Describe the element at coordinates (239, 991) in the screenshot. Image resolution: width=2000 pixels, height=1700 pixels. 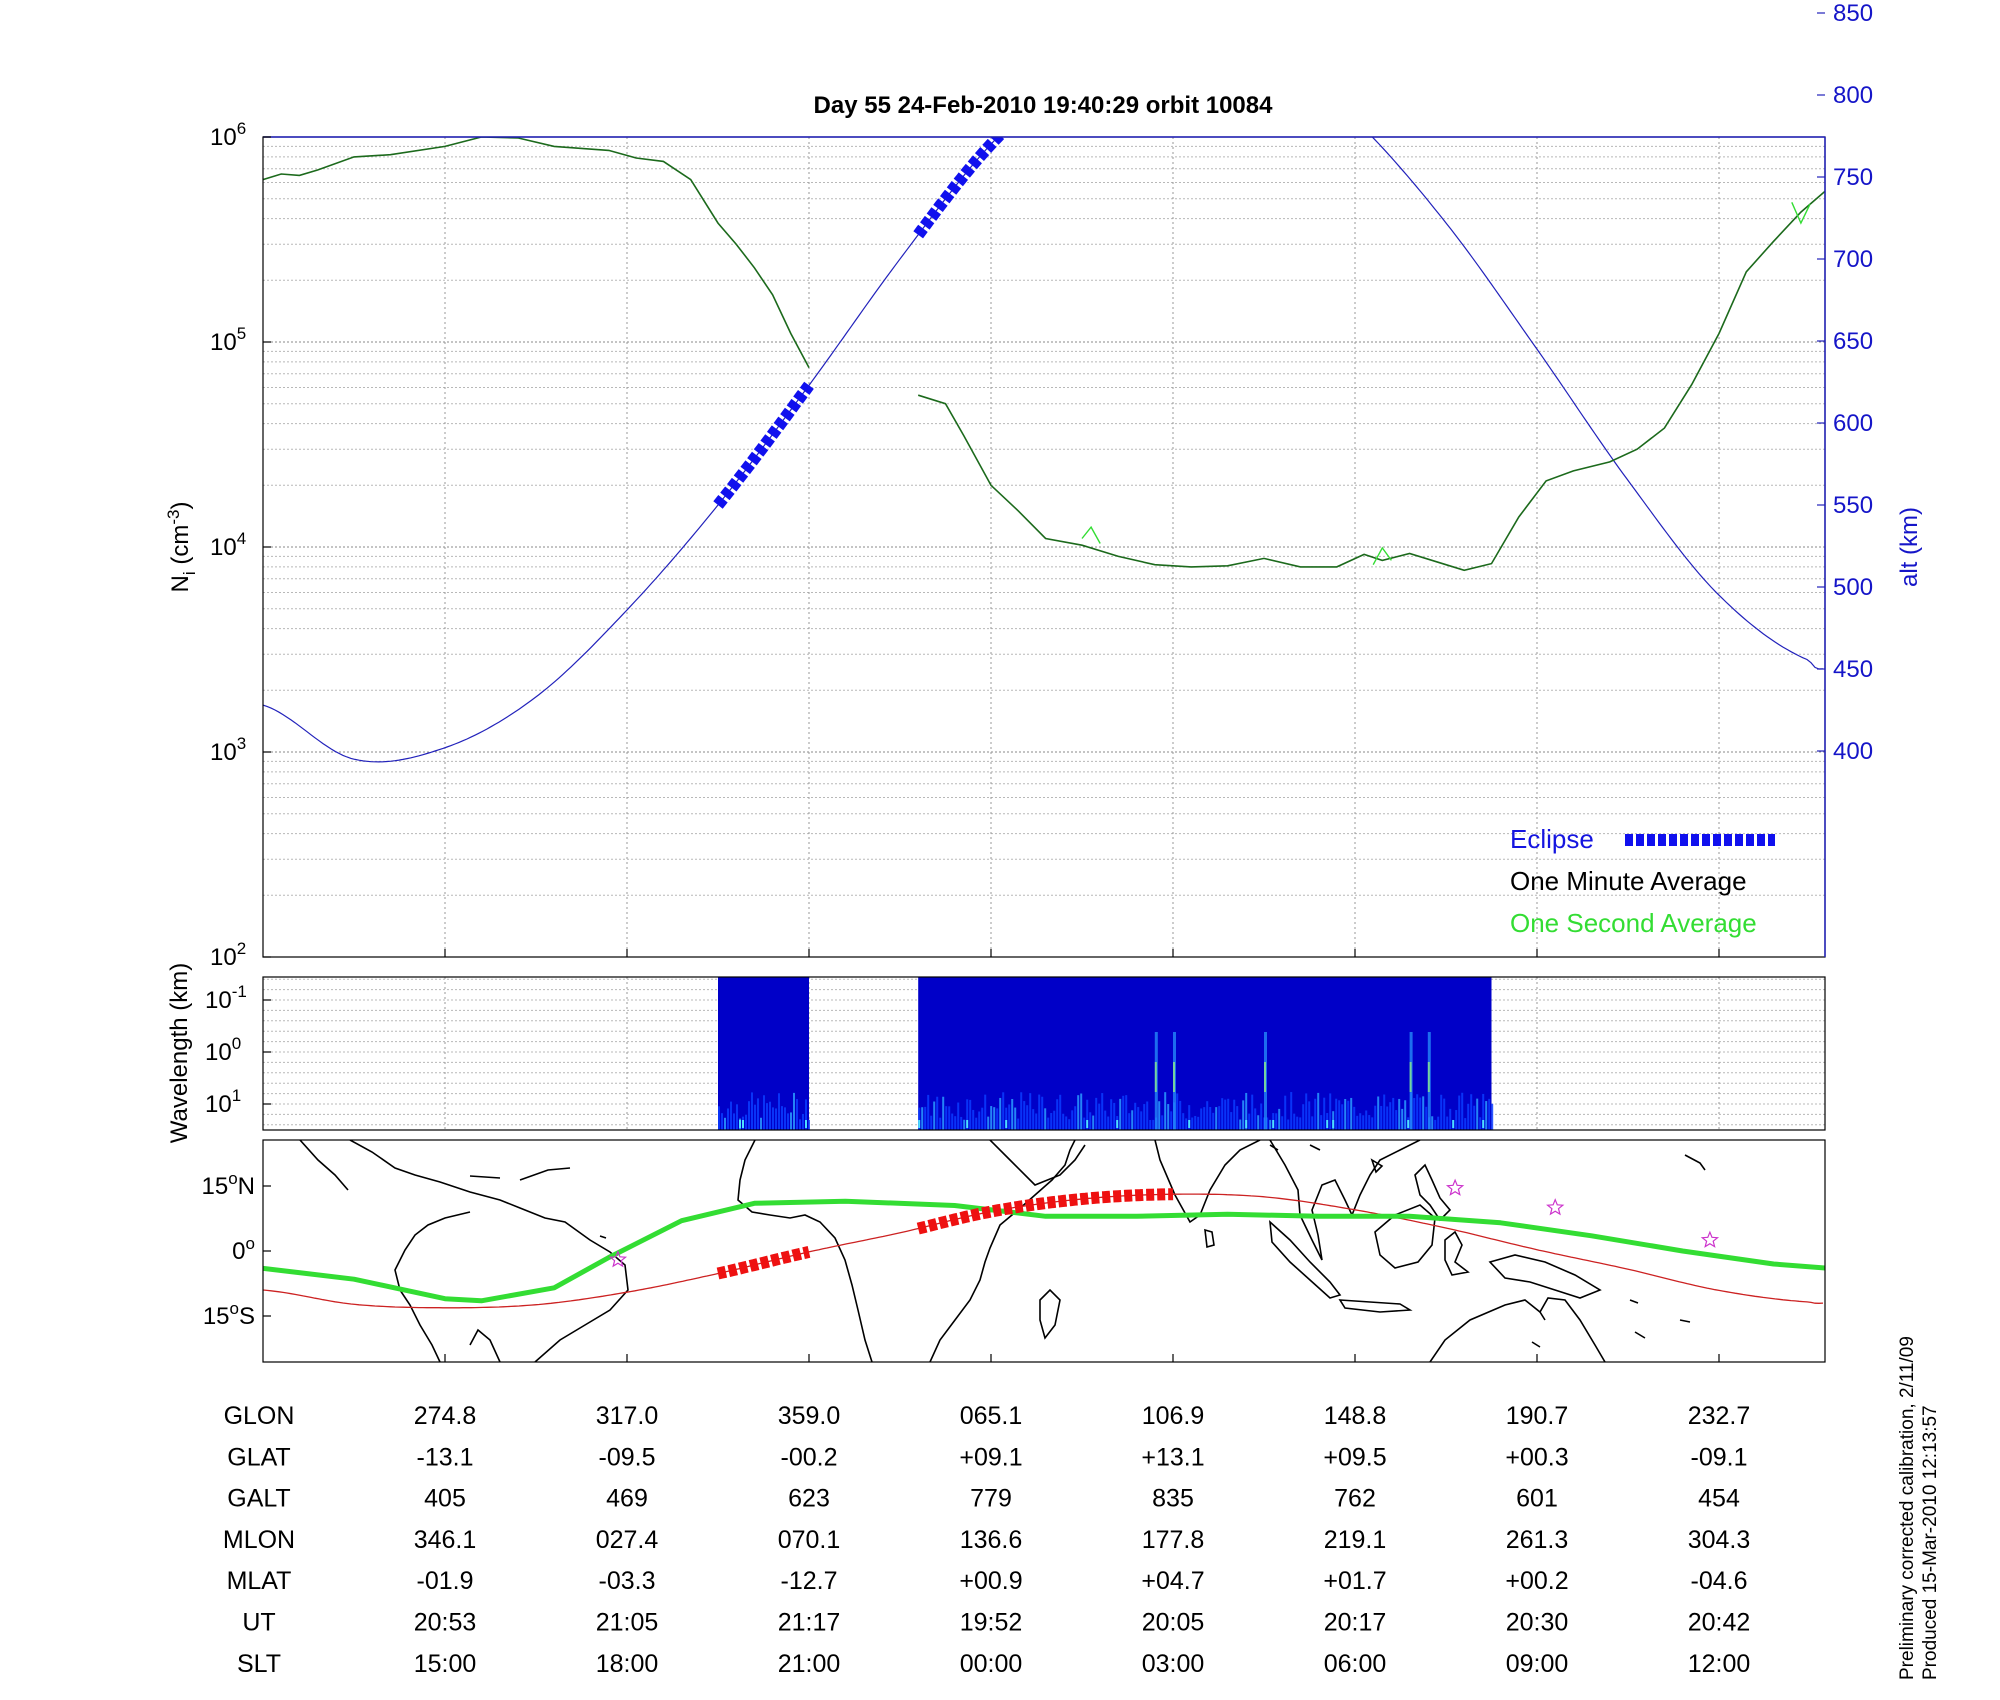
I see `tick-exp: -1` at that location.